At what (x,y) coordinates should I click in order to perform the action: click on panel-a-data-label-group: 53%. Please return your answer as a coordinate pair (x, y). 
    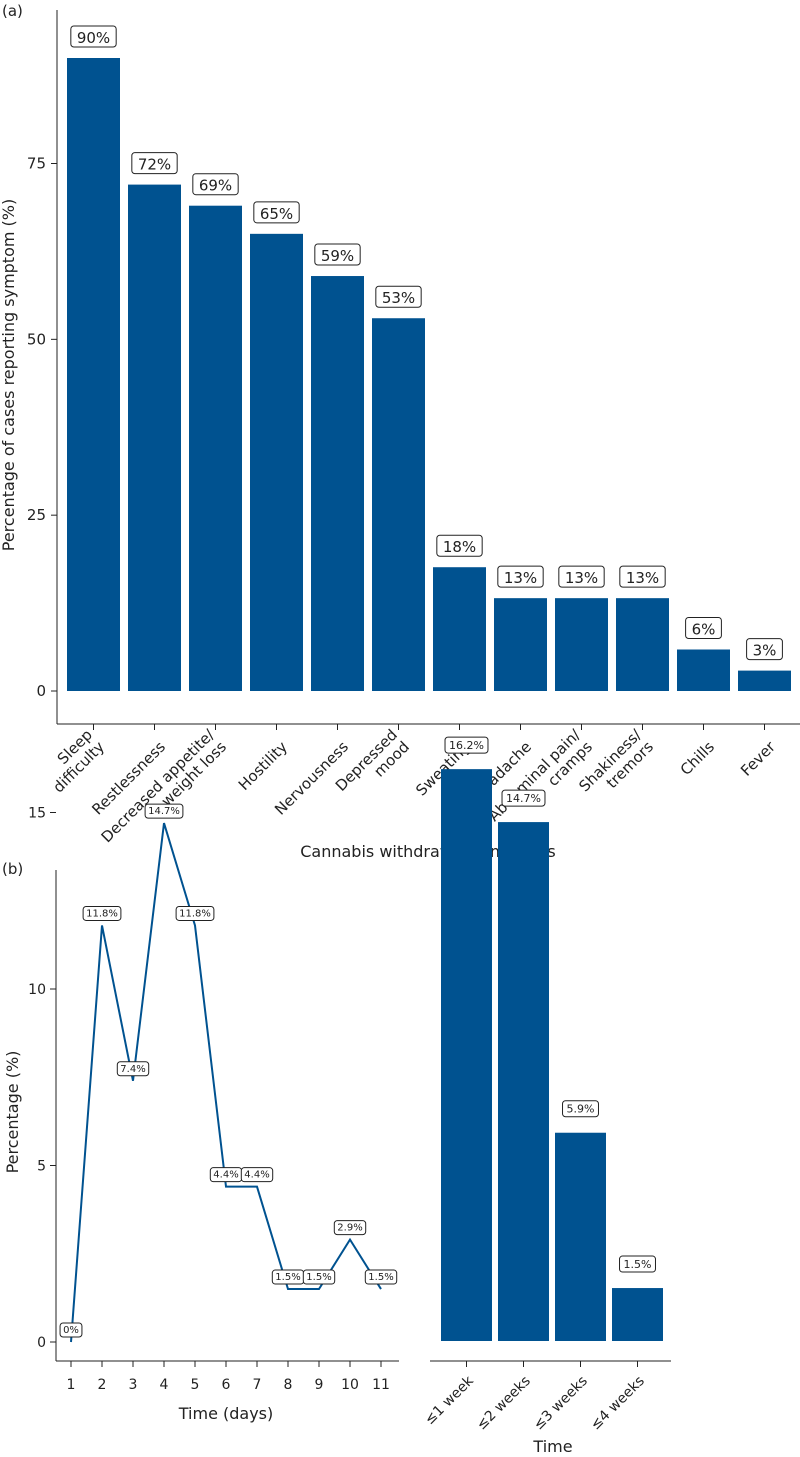
    Looking at the image, I should click on (398, 296).